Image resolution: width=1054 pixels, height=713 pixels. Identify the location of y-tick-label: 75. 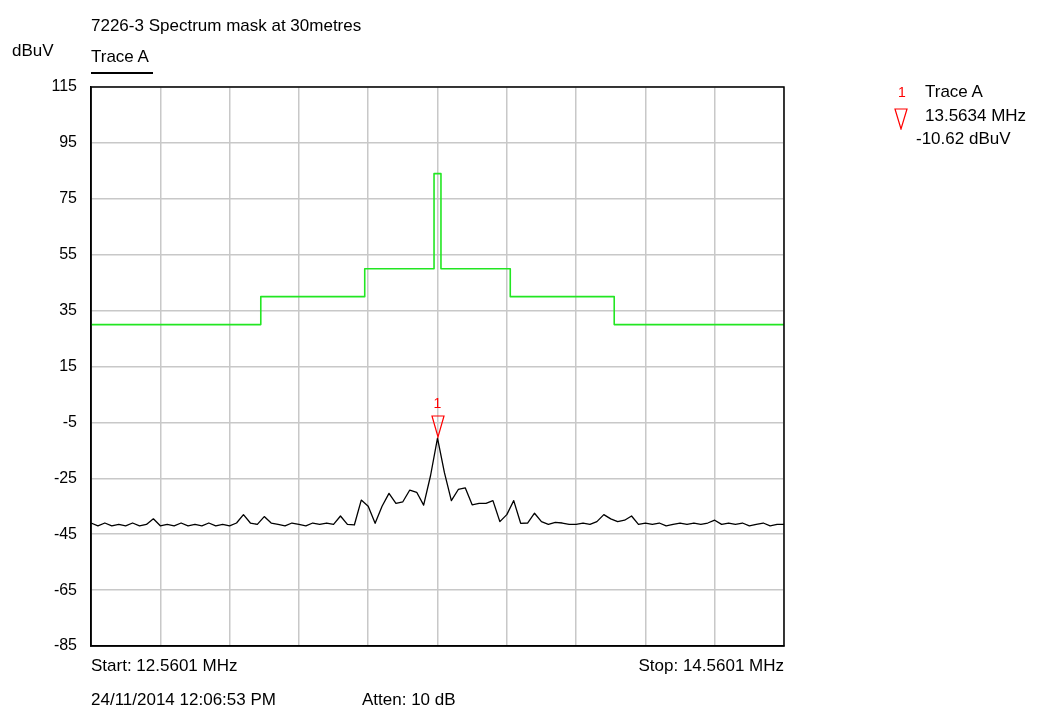
(68, 198).